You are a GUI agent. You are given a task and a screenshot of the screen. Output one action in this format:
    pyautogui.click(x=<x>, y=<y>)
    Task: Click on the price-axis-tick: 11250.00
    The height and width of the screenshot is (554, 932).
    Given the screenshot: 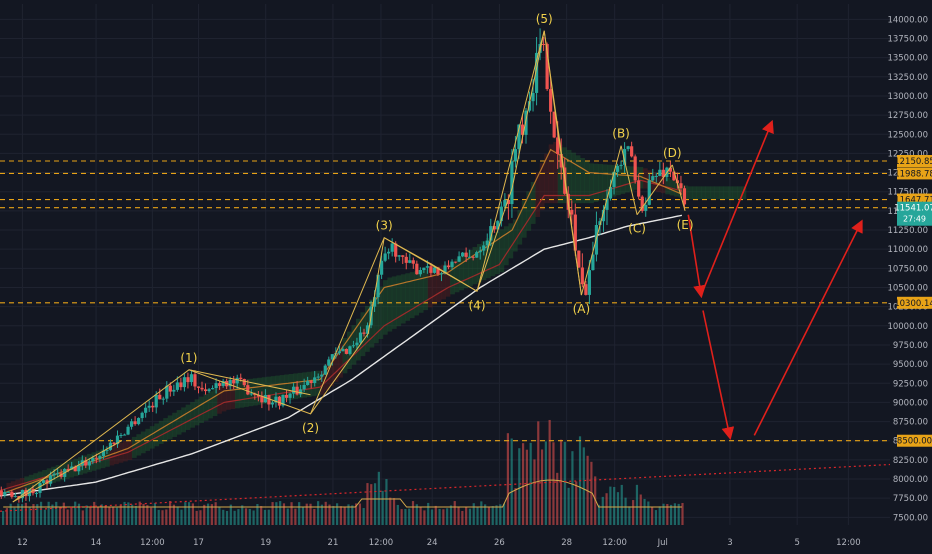 What is the action you would take?
    pyautogui.click(x=907, y=231)
    